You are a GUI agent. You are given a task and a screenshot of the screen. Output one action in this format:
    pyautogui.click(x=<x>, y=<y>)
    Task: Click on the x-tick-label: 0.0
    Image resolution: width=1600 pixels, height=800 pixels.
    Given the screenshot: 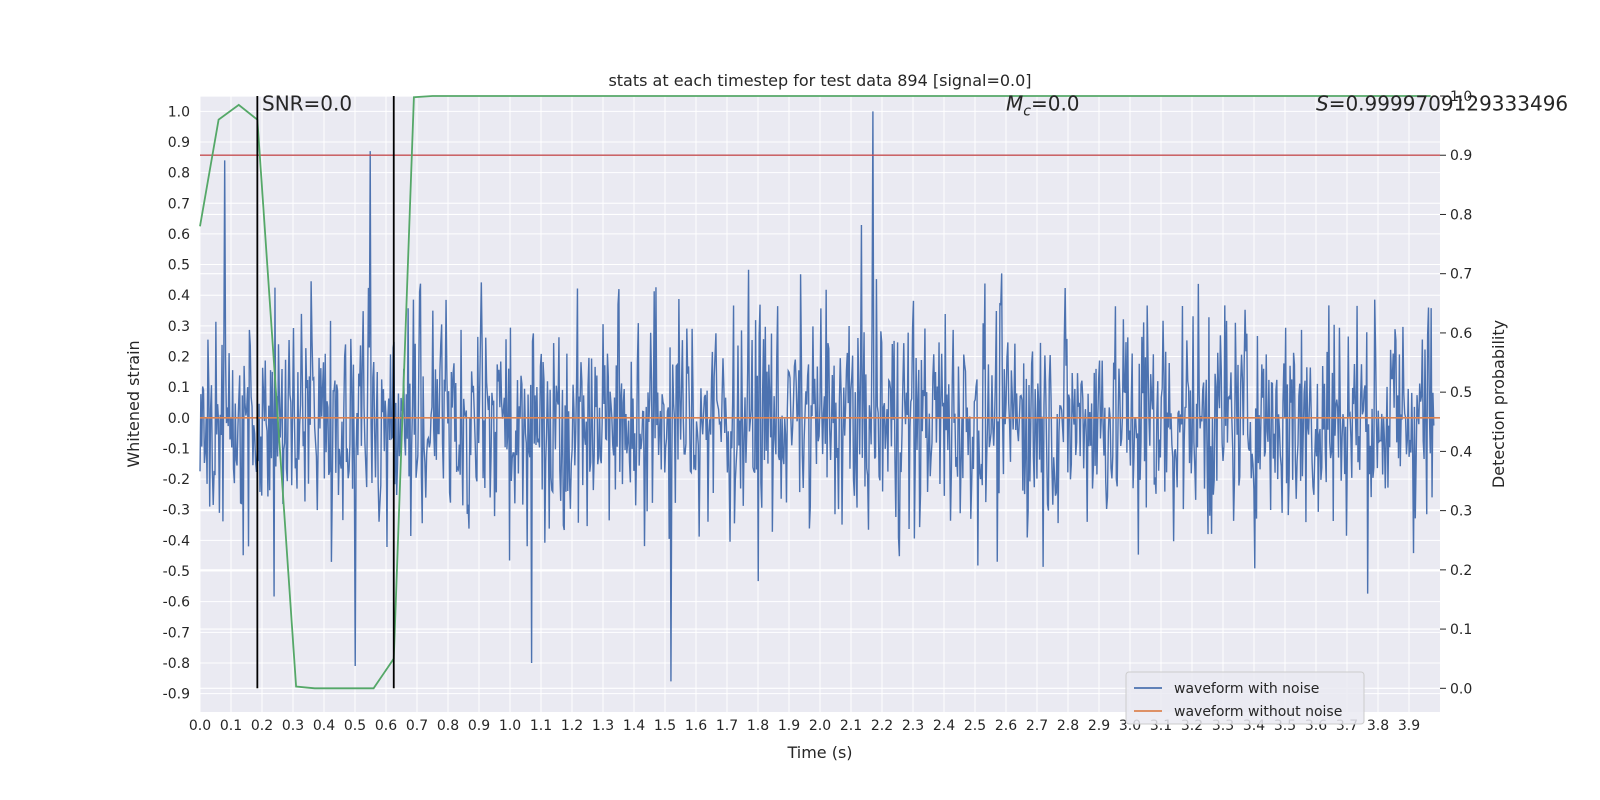 What is the action you would take?
    pyautogui.click(x=200, y=726)
    